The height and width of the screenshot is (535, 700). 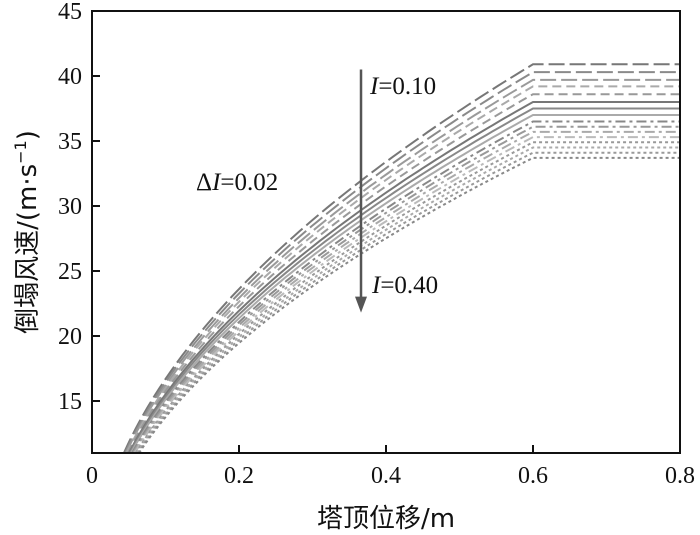 What do you see at coordinates (361, 191) in the screenshot?
I see `annotation-arrow` at bounding box center [361, 191].